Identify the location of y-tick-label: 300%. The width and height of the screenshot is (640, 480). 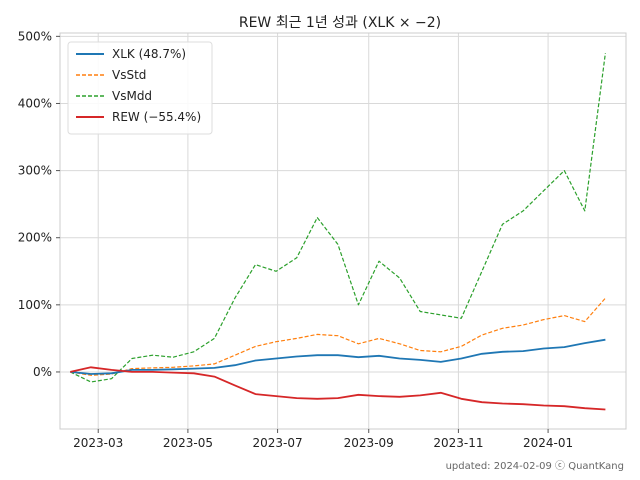
(35, 171).